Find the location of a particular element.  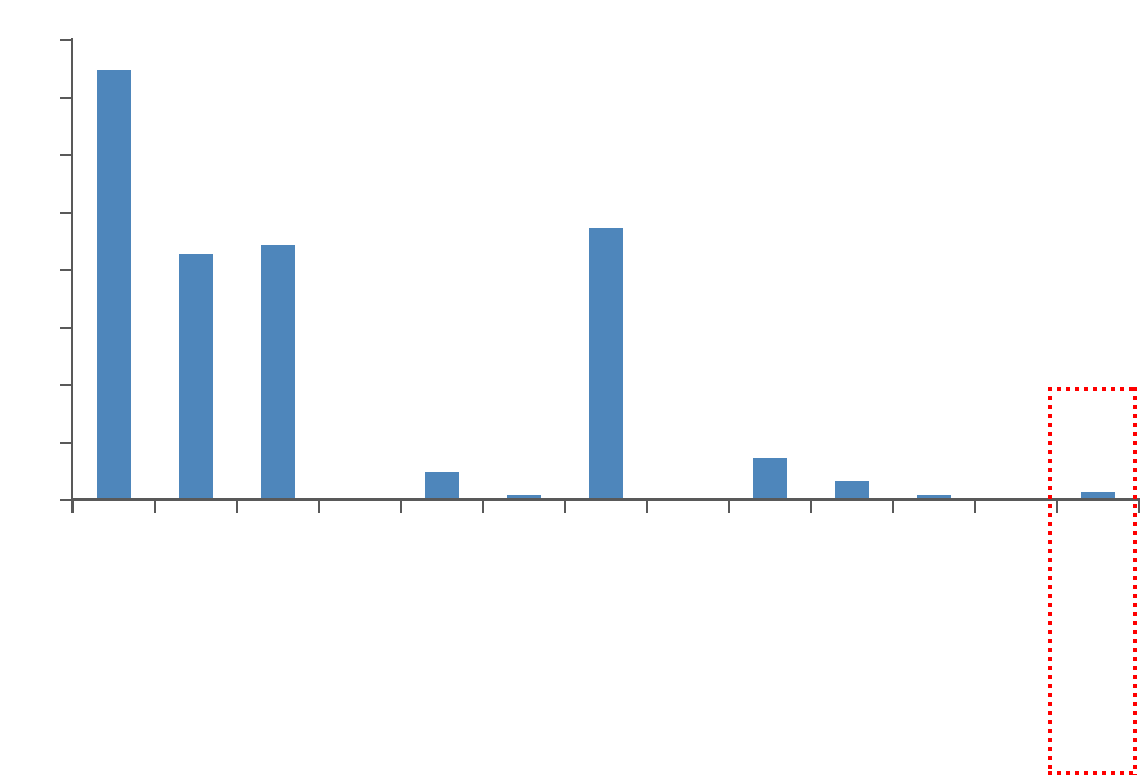

highlight-box is located at coordinates (1092, 581).